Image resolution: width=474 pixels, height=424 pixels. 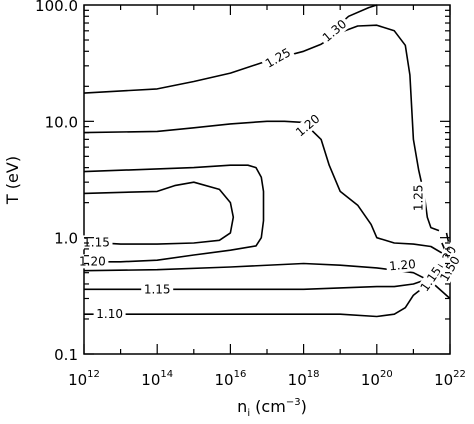 What do you see at coordinates (66, 355) in the screenshot?
I see `y-tick-label: 0.1` at bounding box center [66, 355].